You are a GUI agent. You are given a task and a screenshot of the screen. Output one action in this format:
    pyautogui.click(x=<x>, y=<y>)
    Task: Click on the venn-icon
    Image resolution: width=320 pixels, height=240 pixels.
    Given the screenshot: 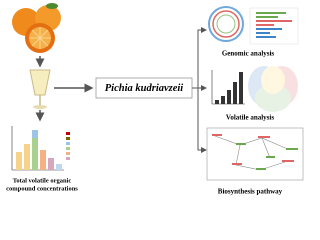 What is the action you would take?
    pyautogui.click(x=273, y=89)
    